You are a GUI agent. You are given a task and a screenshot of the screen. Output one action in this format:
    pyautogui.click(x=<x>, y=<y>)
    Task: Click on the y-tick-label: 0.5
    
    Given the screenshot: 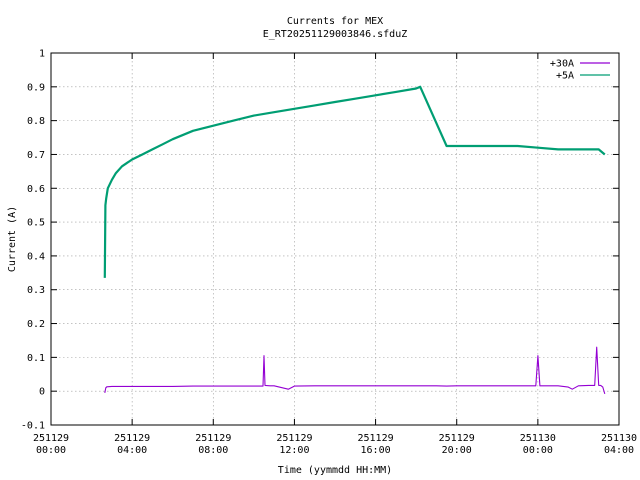 What is the action you would take?
    pyautogui.click(x=36, y=223)
    